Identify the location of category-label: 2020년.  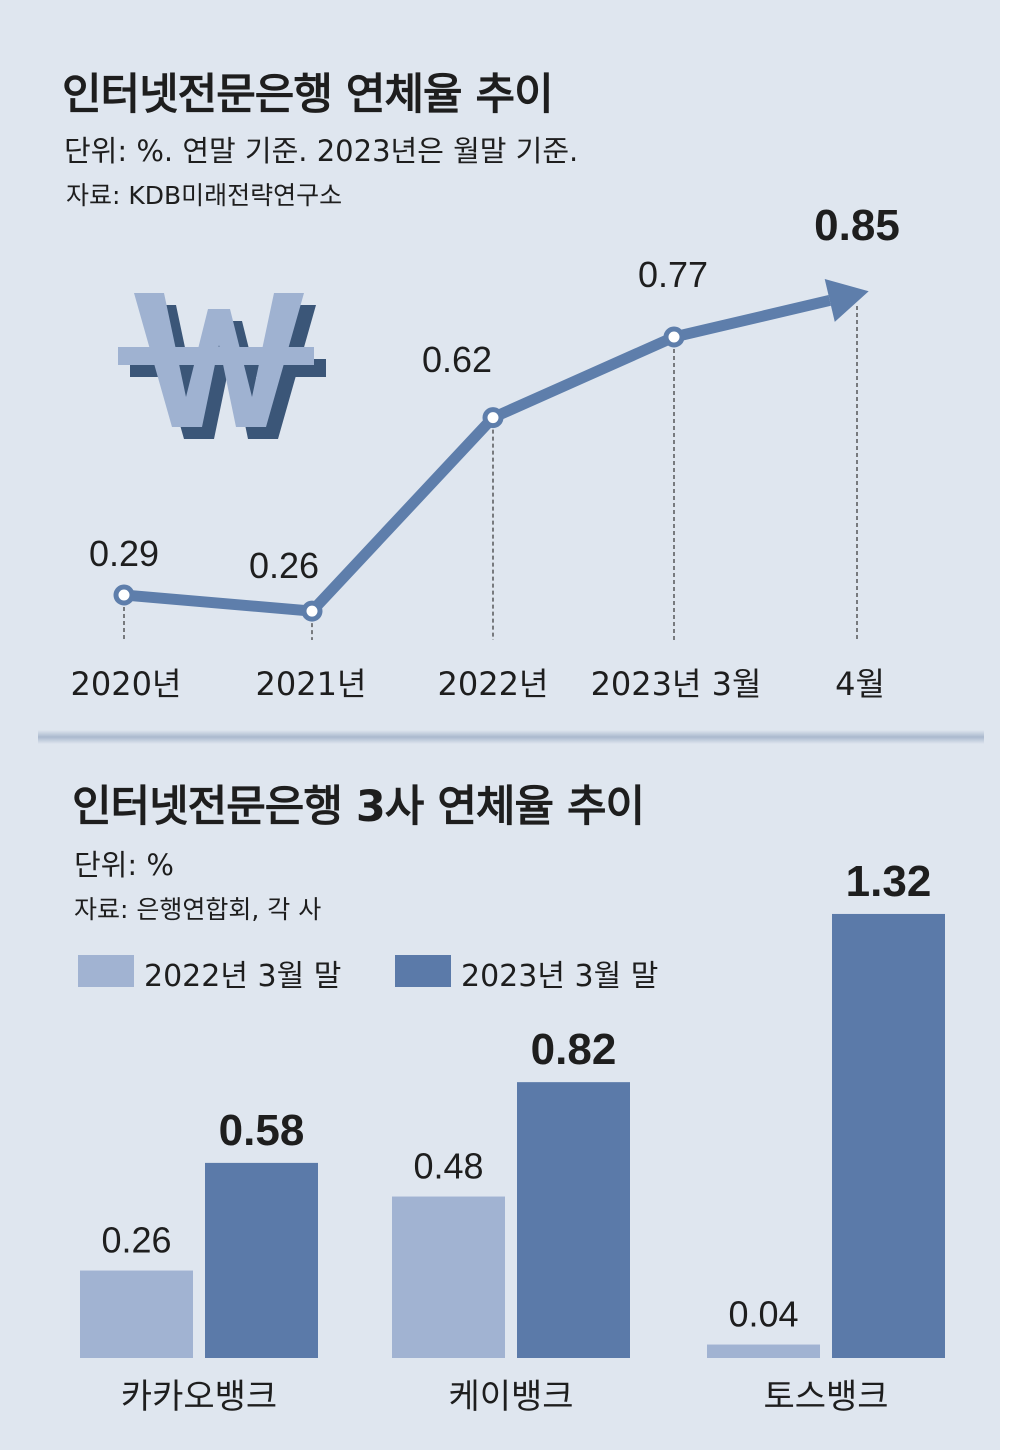
(126, 684).